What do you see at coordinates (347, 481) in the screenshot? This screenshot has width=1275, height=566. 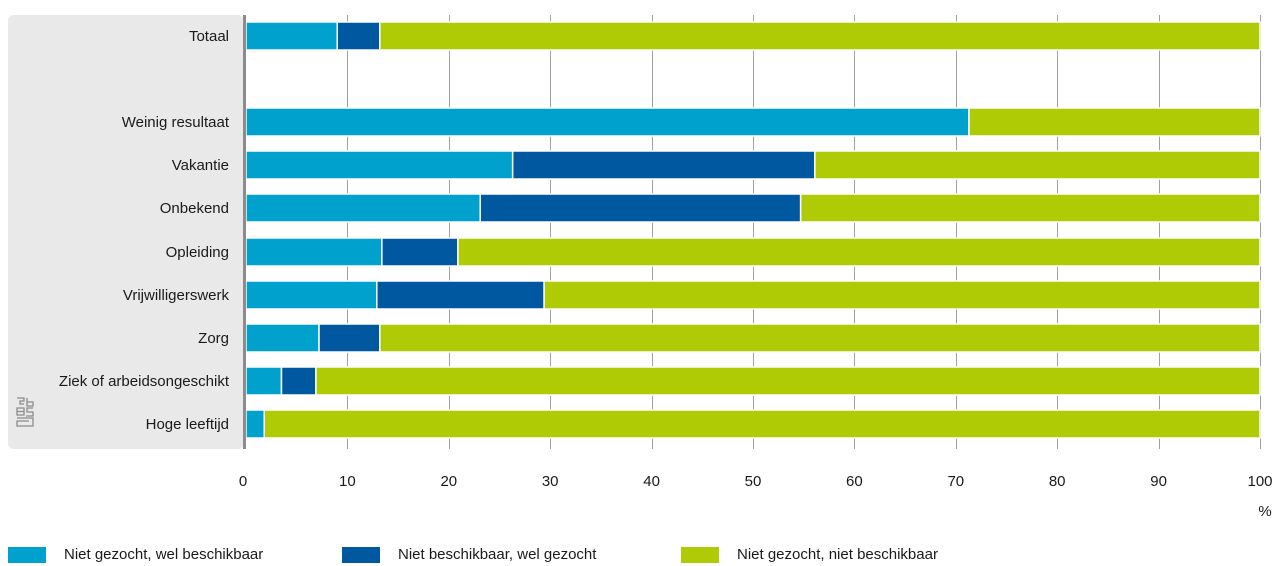 I see `x-tick-label: 10` at bounding box center [347, 481].